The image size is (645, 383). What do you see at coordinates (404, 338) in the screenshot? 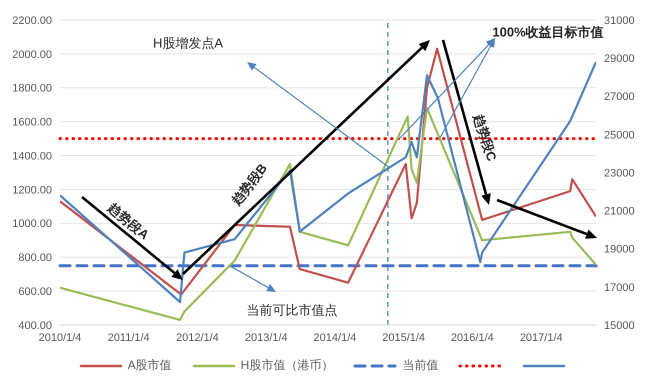
I see `x-tick-label: 2015/1/4` at bounding box center [404, 338].